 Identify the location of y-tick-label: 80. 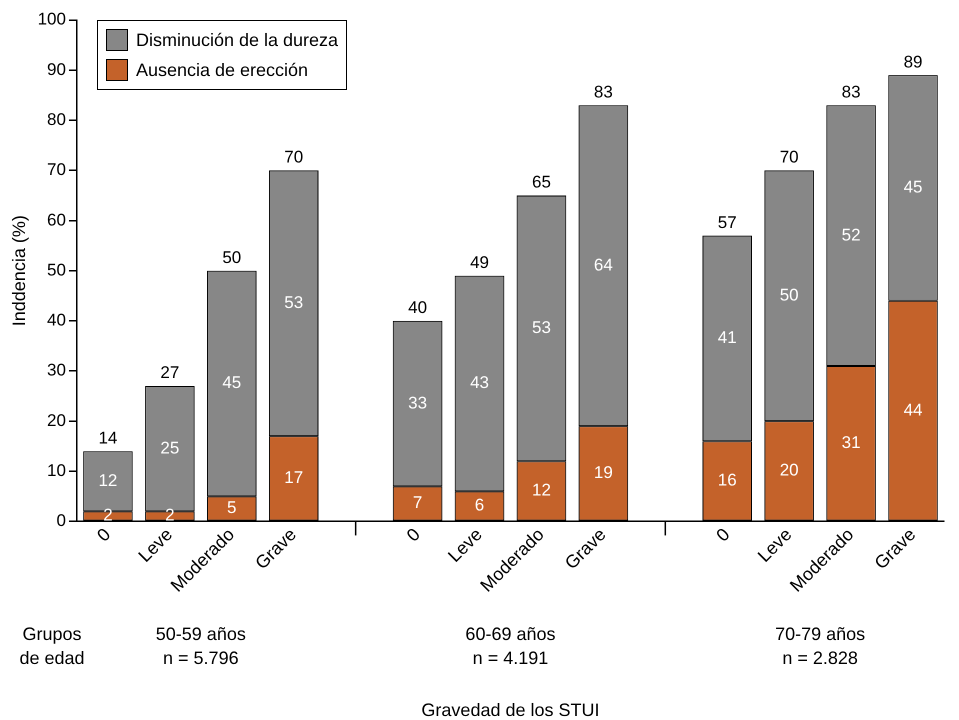
(56, 119).